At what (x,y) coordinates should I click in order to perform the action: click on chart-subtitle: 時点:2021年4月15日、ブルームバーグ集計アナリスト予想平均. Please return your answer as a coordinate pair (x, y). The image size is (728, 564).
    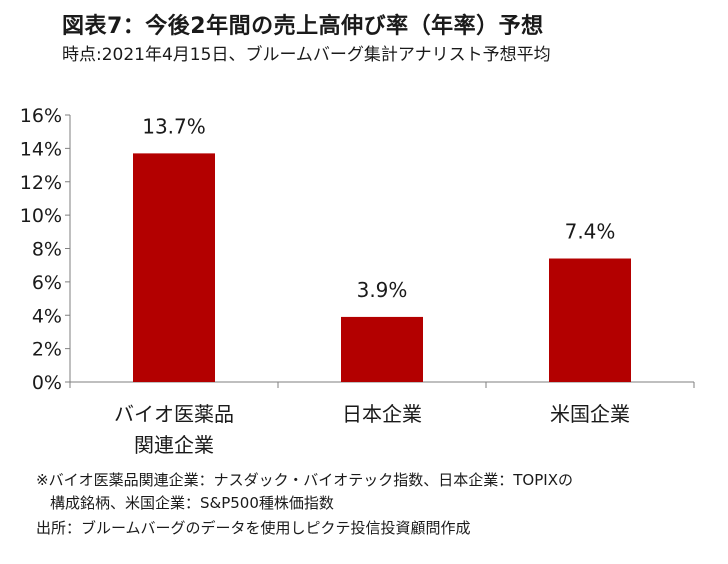
    Looking at the image, I should click on (306, 55).